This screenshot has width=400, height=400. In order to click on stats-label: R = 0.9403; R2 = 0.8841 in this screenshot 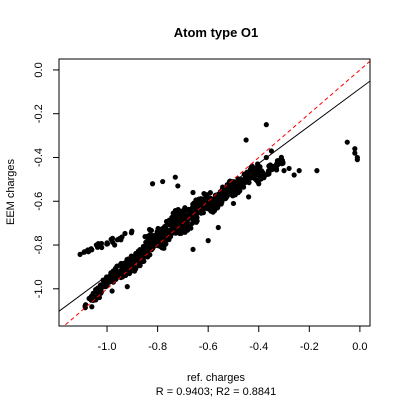, I will do `click(216, 392)`.